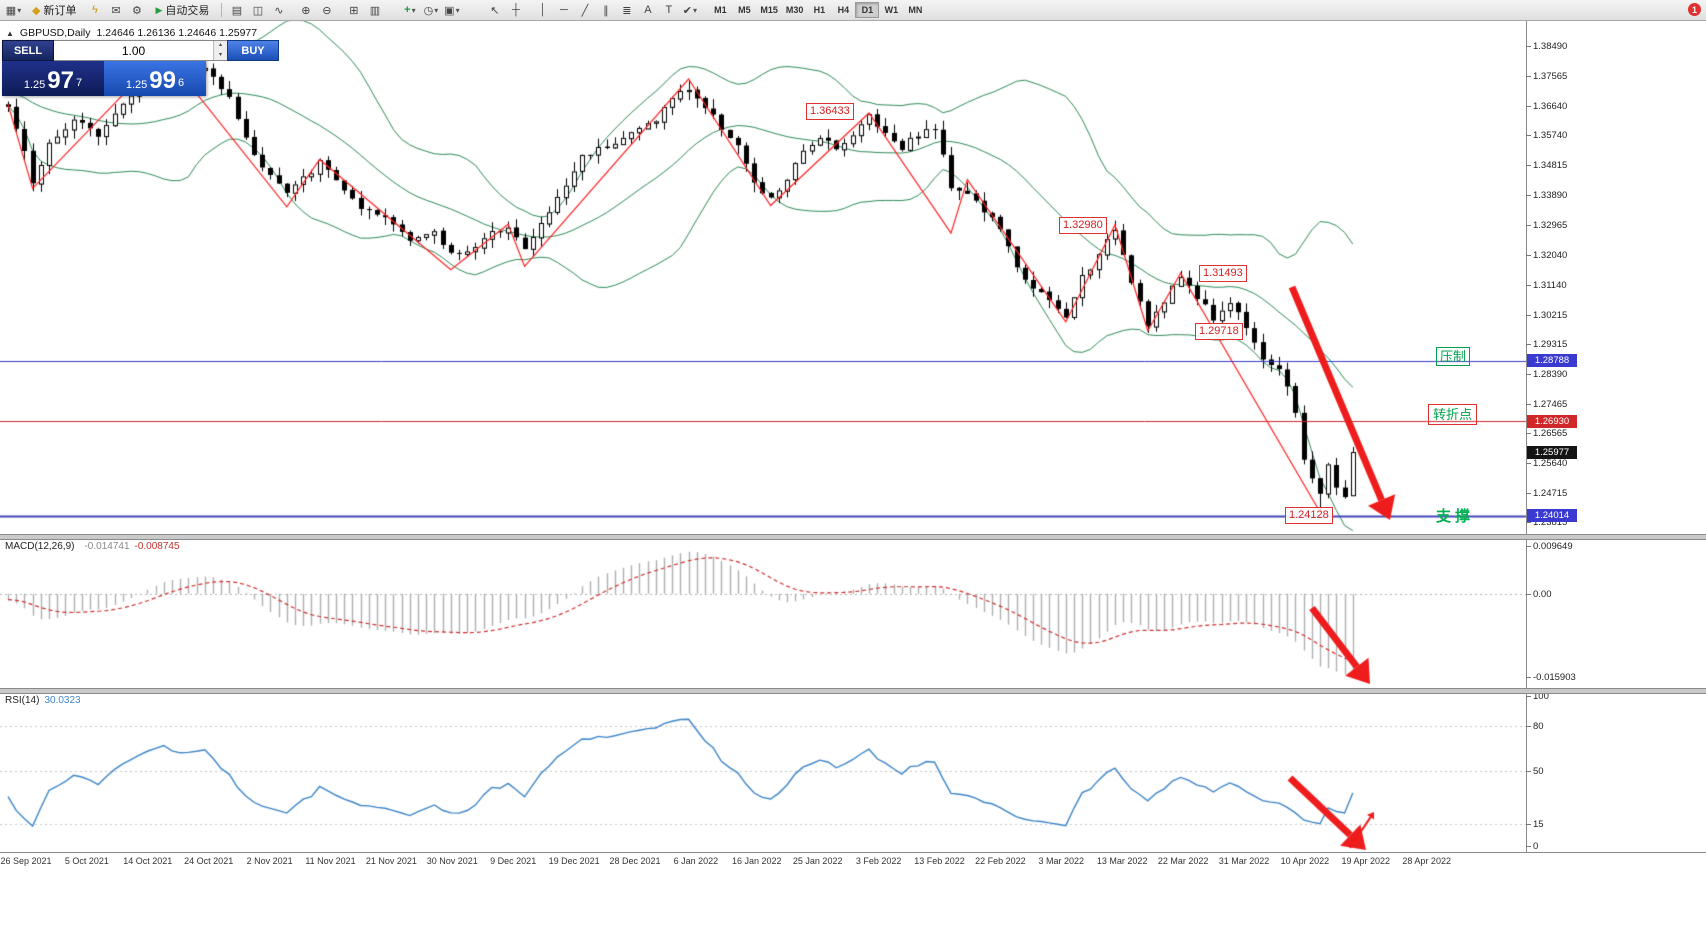  Describe the element at coordinates (430, 10) in the screenshot. I see `periods-icon: ◷ ▾` at that location.